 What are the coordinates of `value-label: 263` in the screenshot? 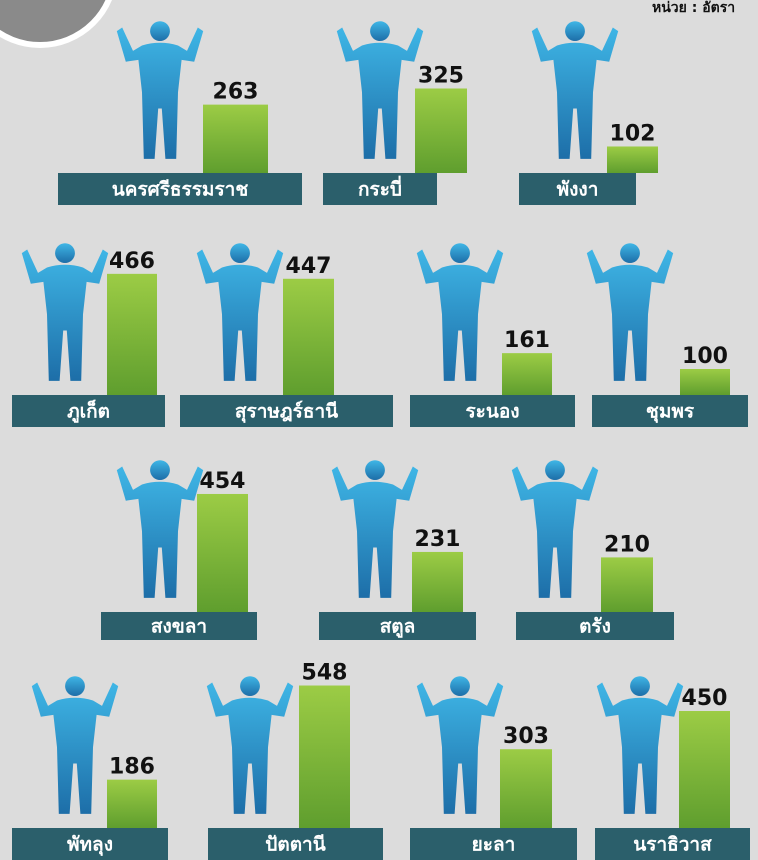 It's located at (236, 92).